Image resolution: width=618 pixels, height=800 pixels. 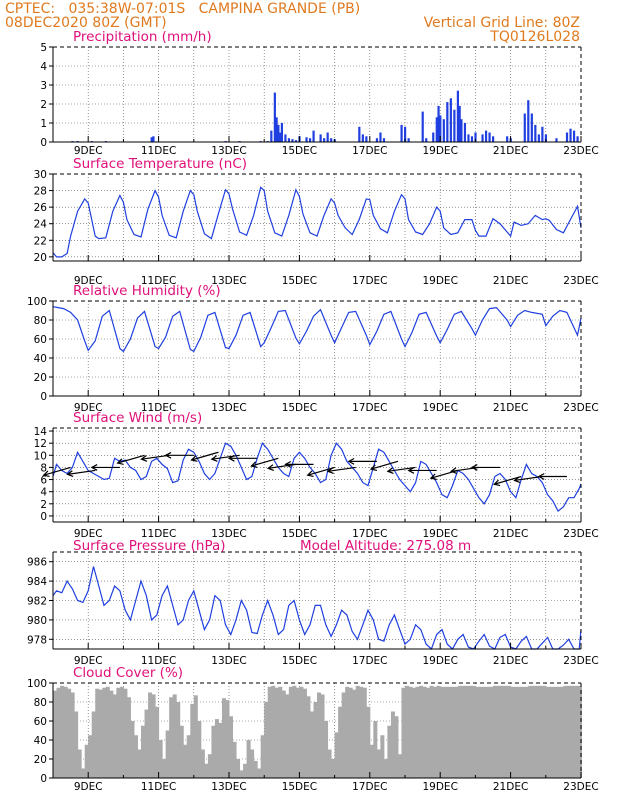 What do you see at coordinates (37, 602) in the screenshot?
I see `y-tick-label: 982` at bounding box center [37, 602].